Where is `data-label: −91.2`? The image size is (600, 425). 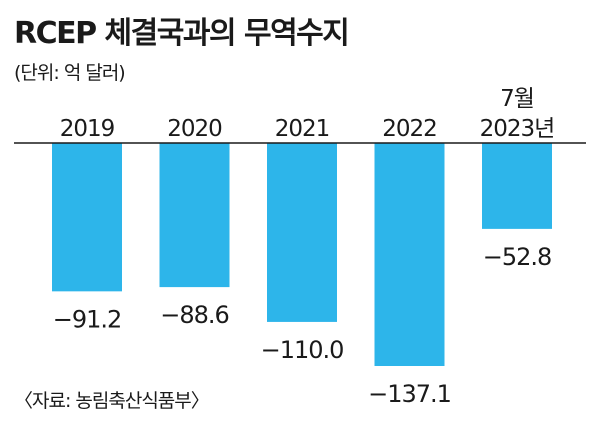 data-label: −91.2 is located at coordinates (87, 319).